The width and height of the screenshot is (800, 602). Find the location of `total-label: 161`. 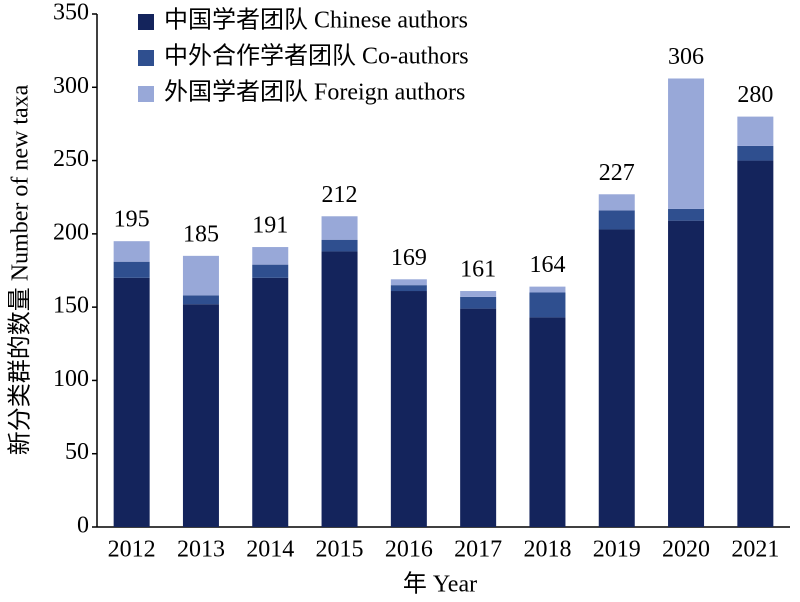

total-label: 161 is located at coordinates (478, 270).